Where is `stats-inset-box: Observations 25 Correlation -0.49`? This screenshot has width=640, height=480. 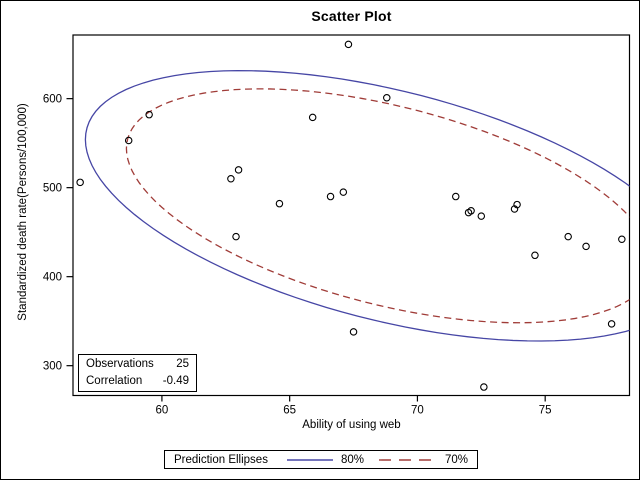
stats-inset-box: Observations 25 Correlation -0.49 is located at coordinates (137, 373).